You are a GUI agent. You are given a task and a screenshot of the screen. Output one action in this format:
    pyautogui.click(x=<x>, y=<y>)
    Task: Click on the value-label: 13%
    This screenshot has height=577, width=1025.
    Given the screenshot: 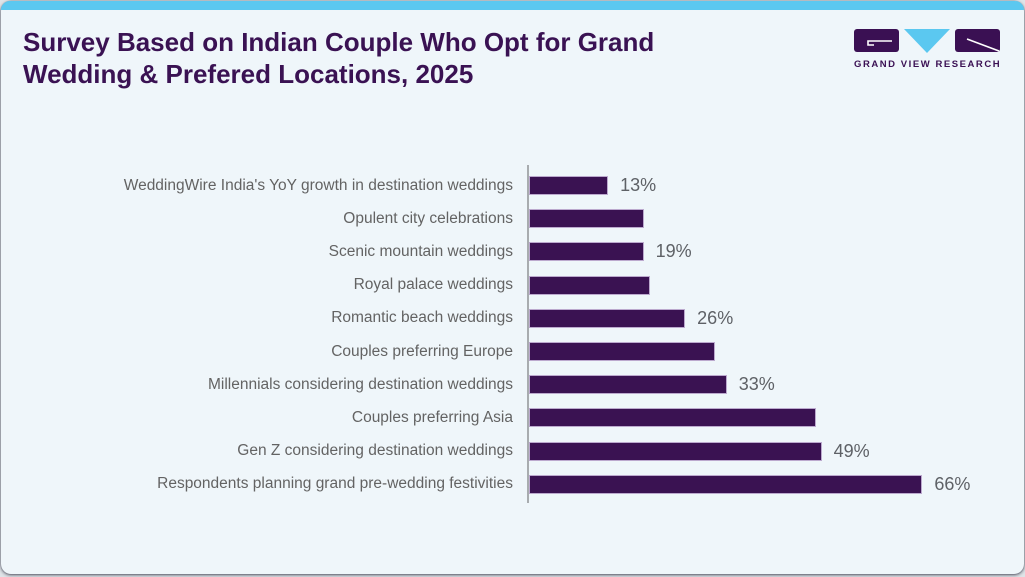 What is the action you would take?
    pyautogui.click(x=638, y=185)
    